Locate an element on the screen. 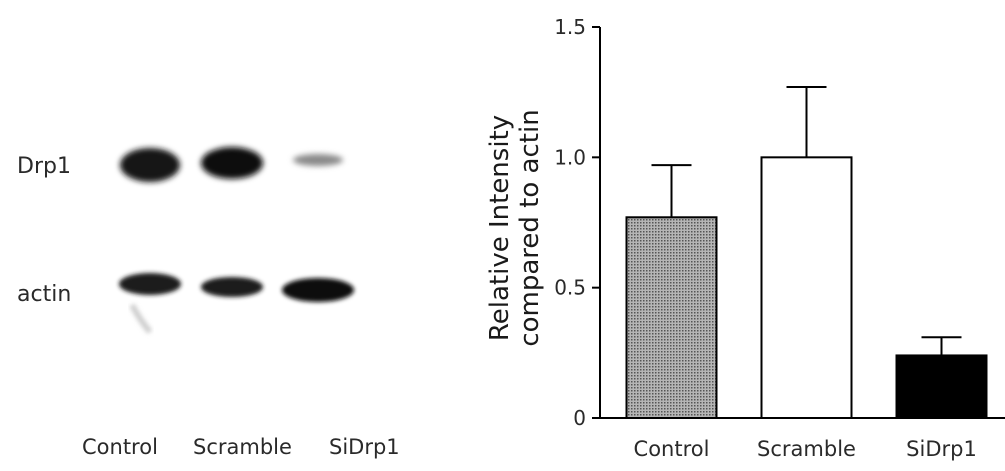 The width and height of the screenshot is (1005, 471). x-category-label-scramble: Scramble is located at coordinates (806, 449).